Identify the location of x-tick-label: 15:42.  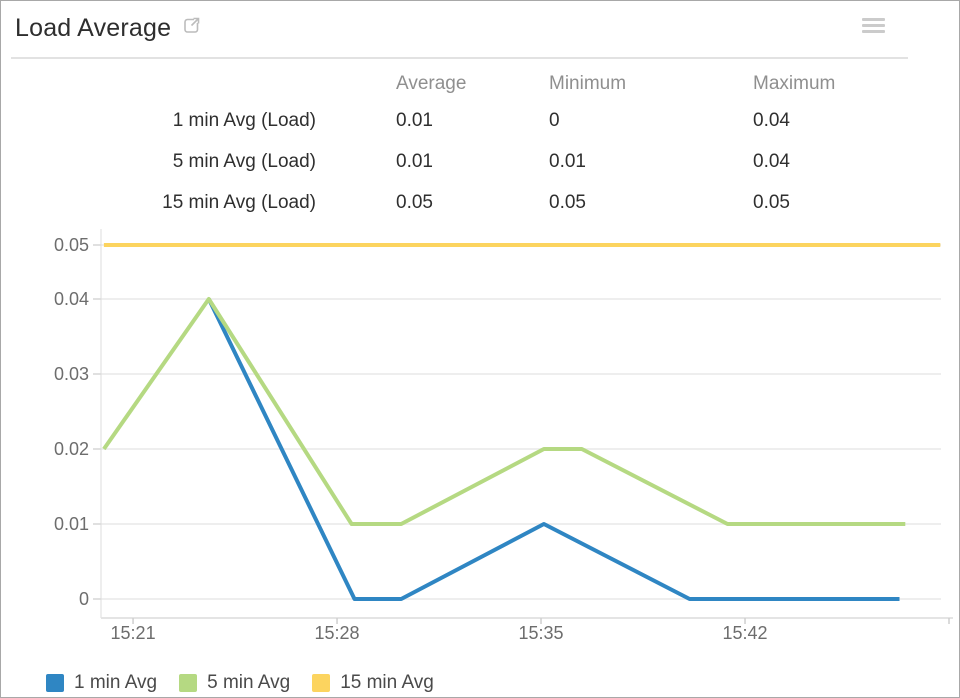
(744, 633).